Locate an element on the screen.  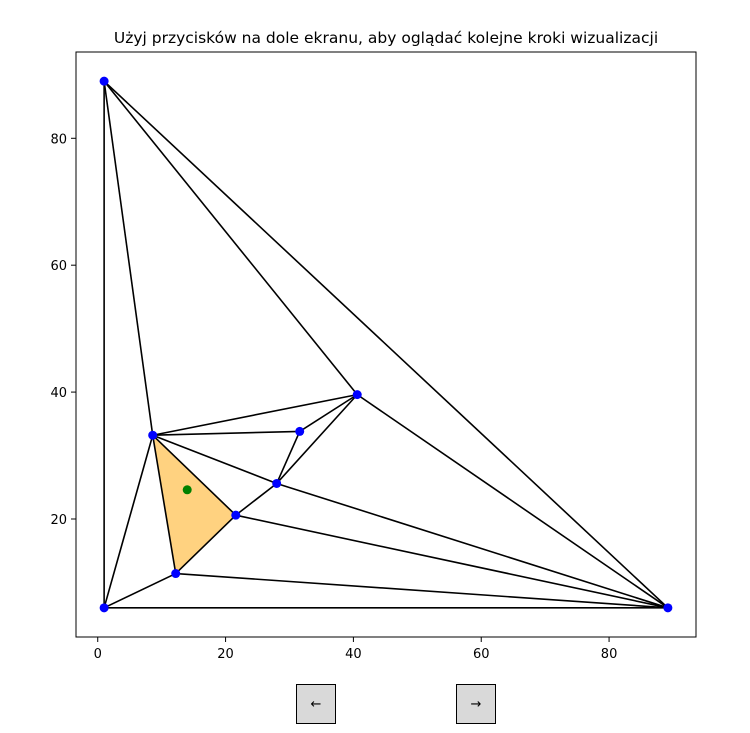
x-tick-label: 40 is located at coordinates (353, 654).